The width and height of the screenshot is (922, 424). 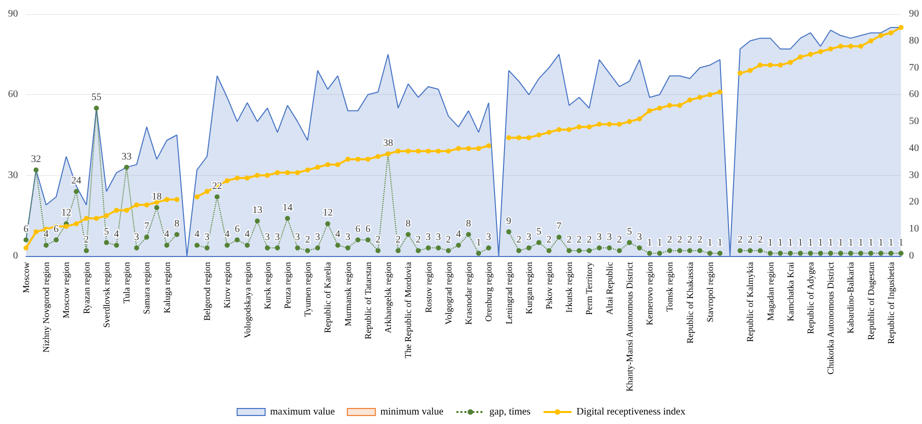 What do you see at coordinates (891, 303) in the screenshot?
I see `x-tick-label: Republic of Ingushetia` at bounding box center [891, 303].